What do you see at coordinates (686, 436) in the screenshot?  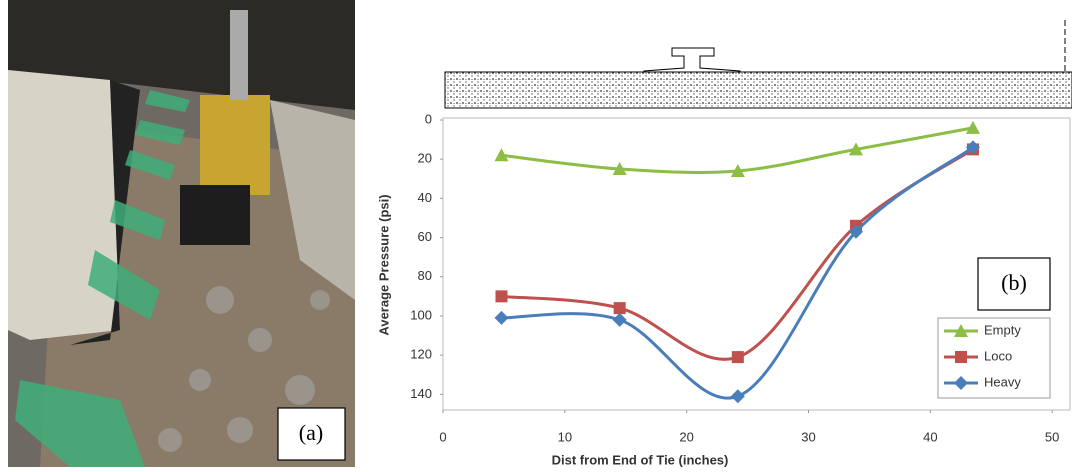 I see `x-tick-label: 20` at bounding box center [686, 436].